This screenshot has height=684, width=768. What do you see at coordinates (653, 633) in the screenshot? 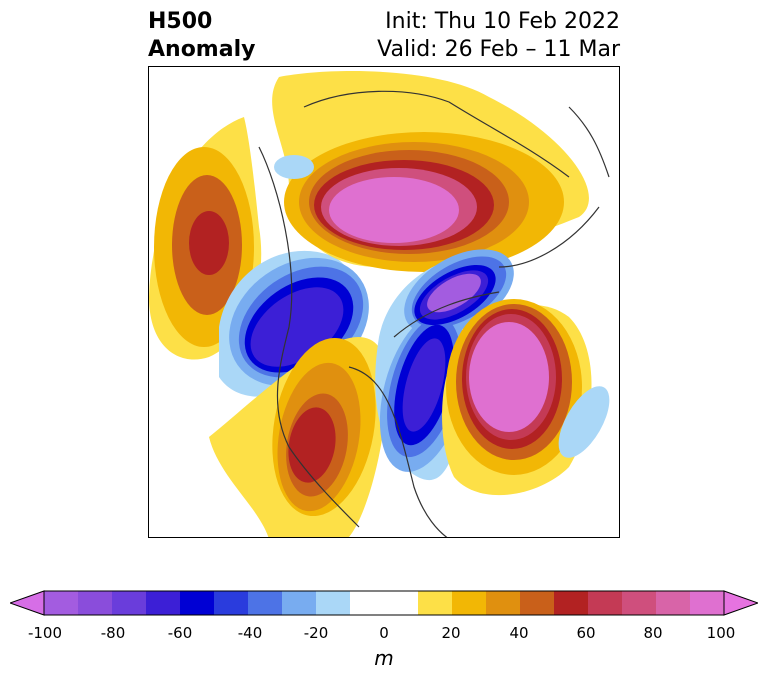
I see `tick-label: 80` at bounding box center [653, 633].